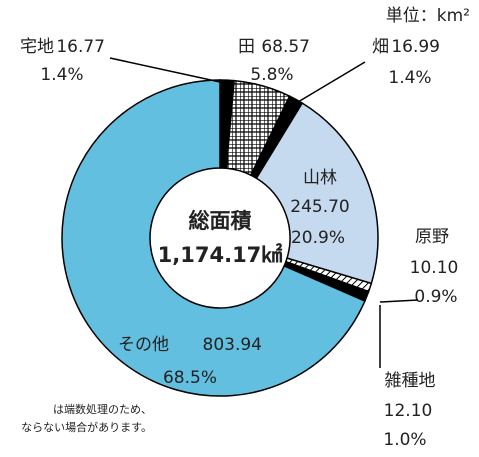 The height and width of the screenshot is (457, 479). What do you see at coordinates (246, 47) in the screenshot?
I see `slice-name: 田` at bounding box center [246, 47].